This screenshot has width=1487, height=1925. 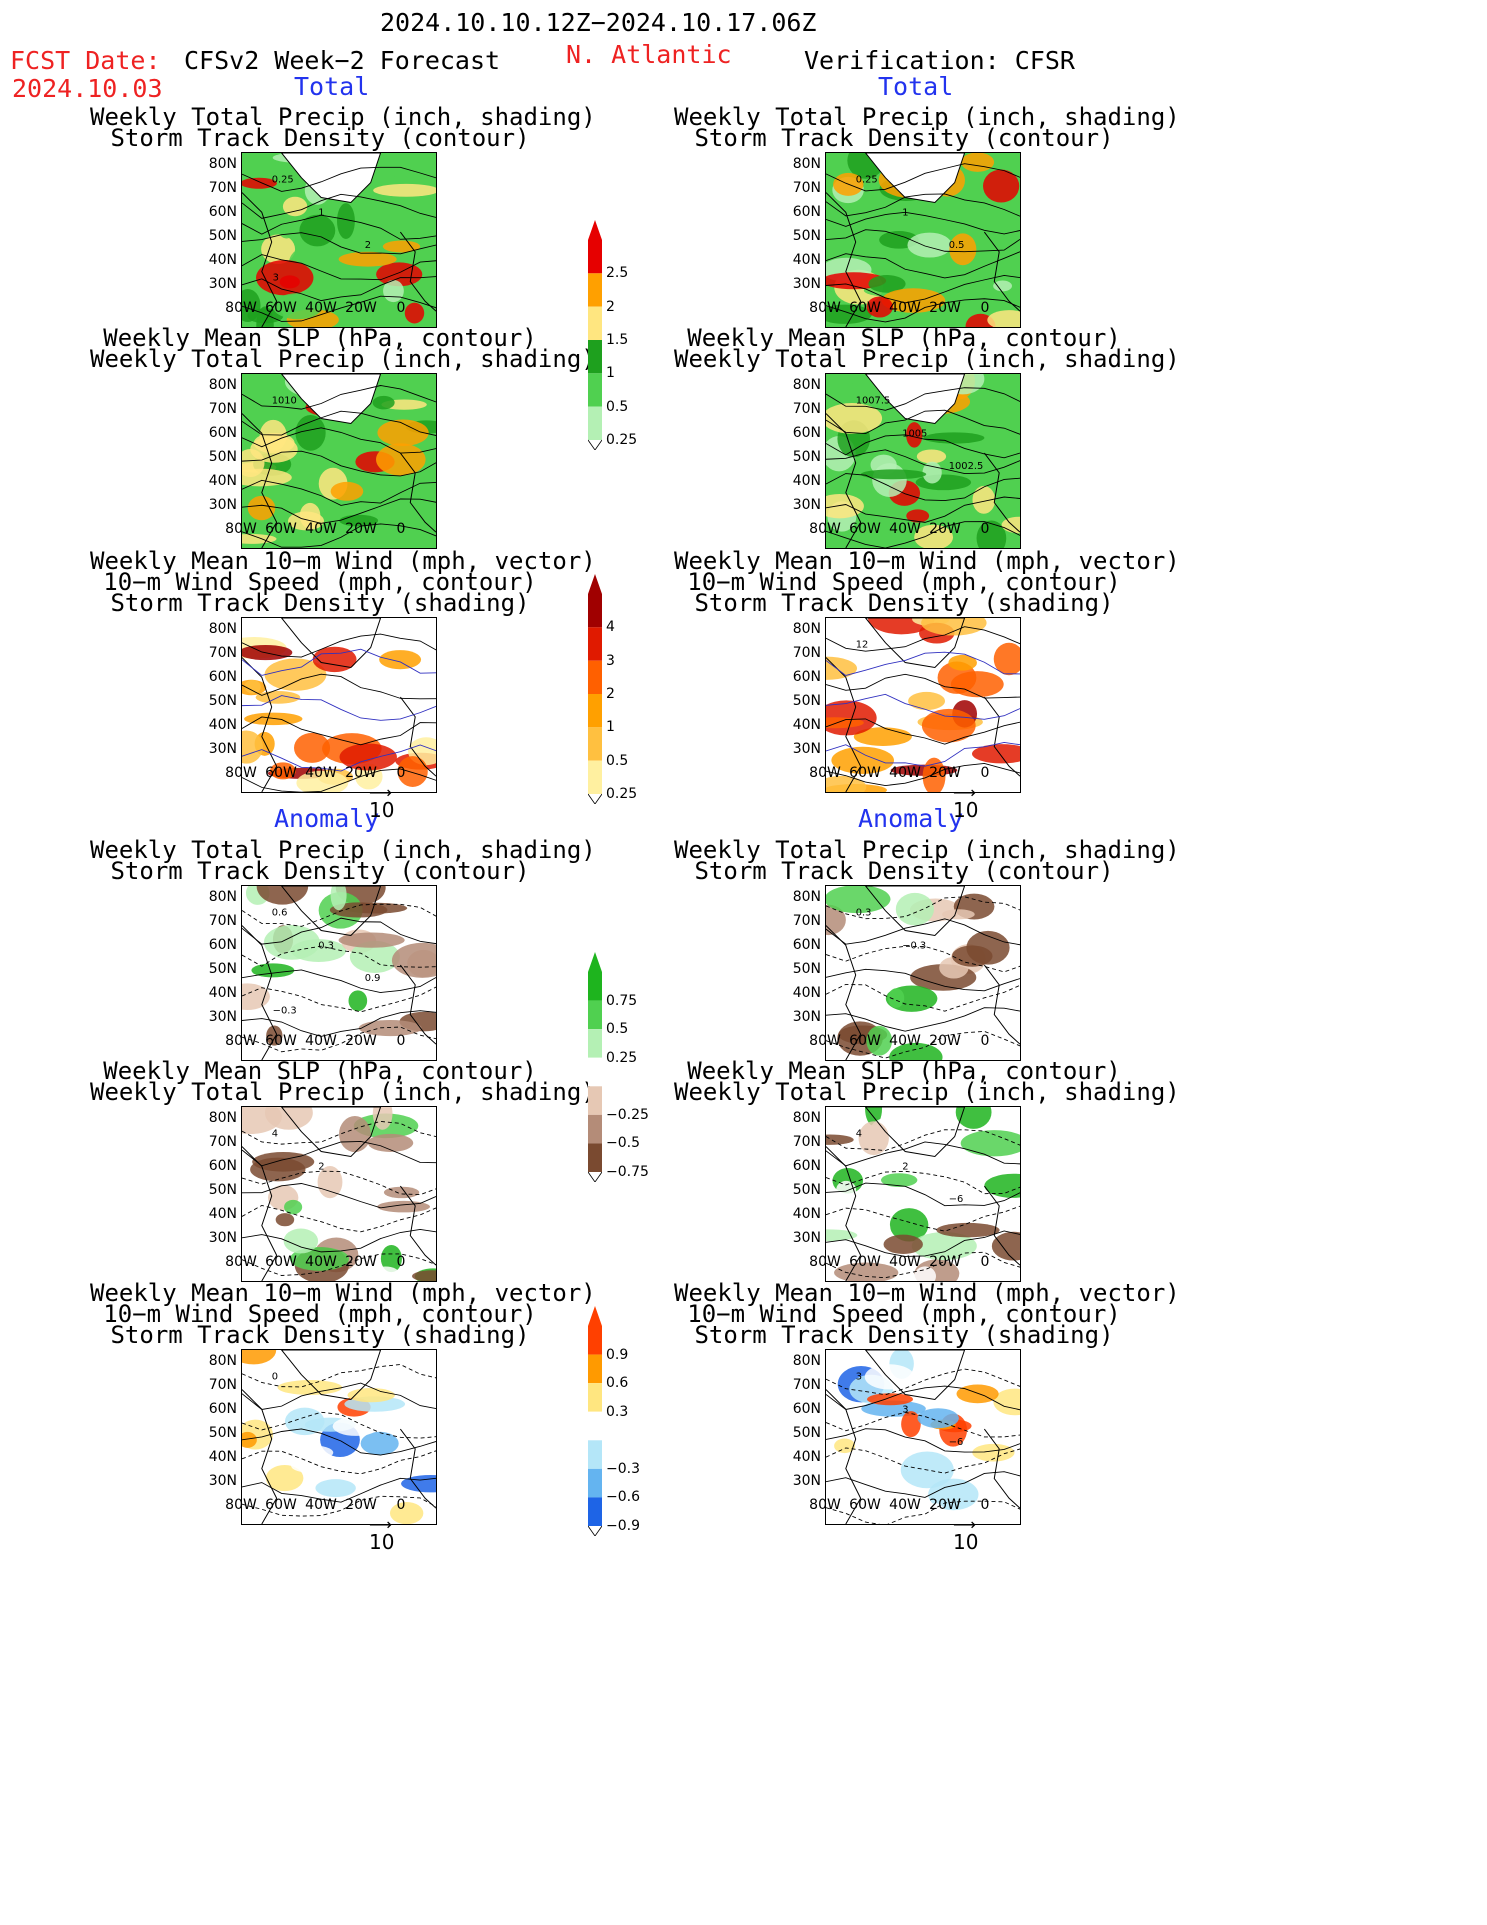 What do you see at coordinates (905, 212) in the screenshot?
I see `contour-label: 1` at bounding box center [905, 212].